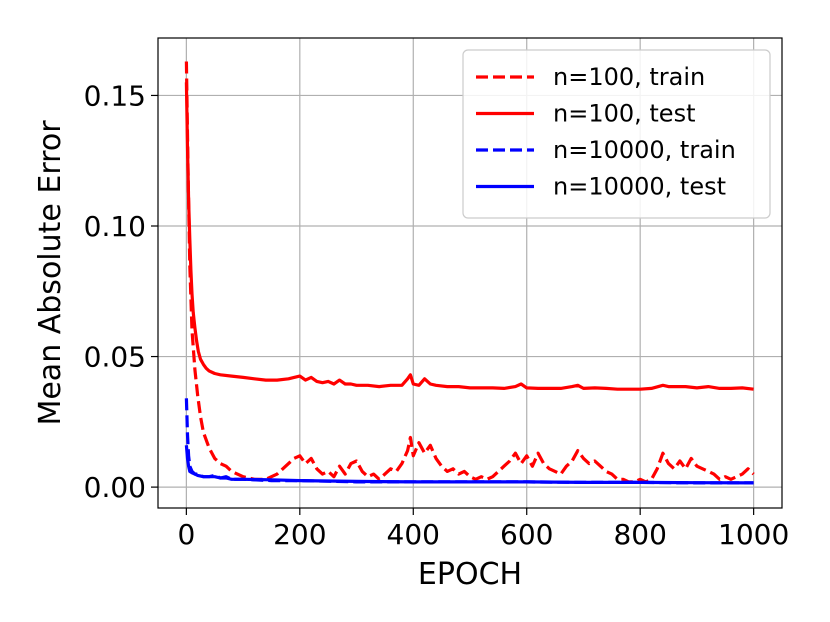 The image size is (830, 622). I want to click on x-tick-label: 800, so click(639, 534).